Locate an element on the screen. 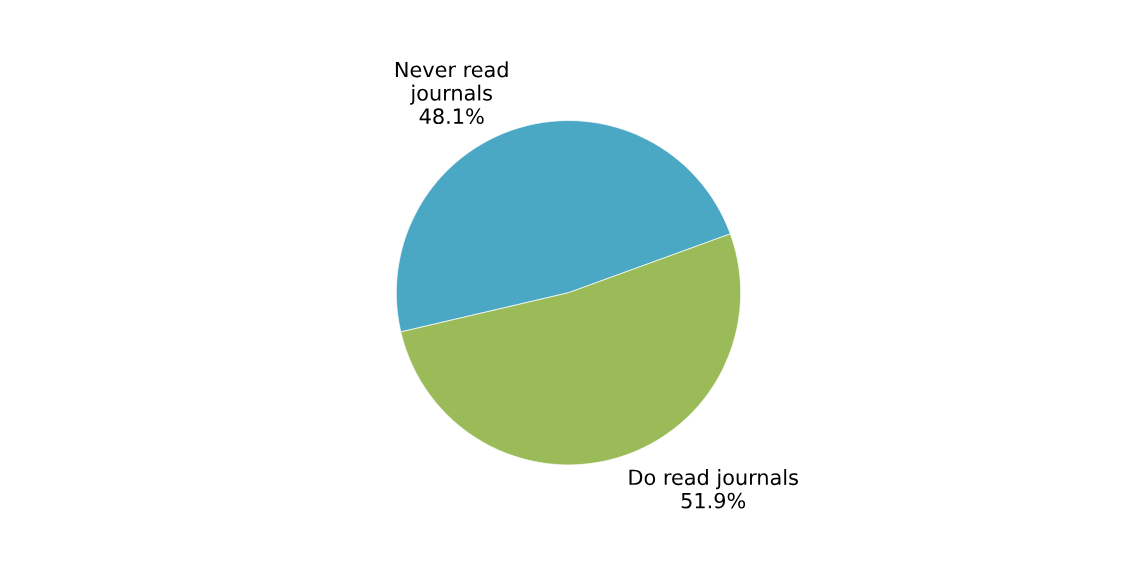  data-label: 51.9% is located at coordinates (713, 500).